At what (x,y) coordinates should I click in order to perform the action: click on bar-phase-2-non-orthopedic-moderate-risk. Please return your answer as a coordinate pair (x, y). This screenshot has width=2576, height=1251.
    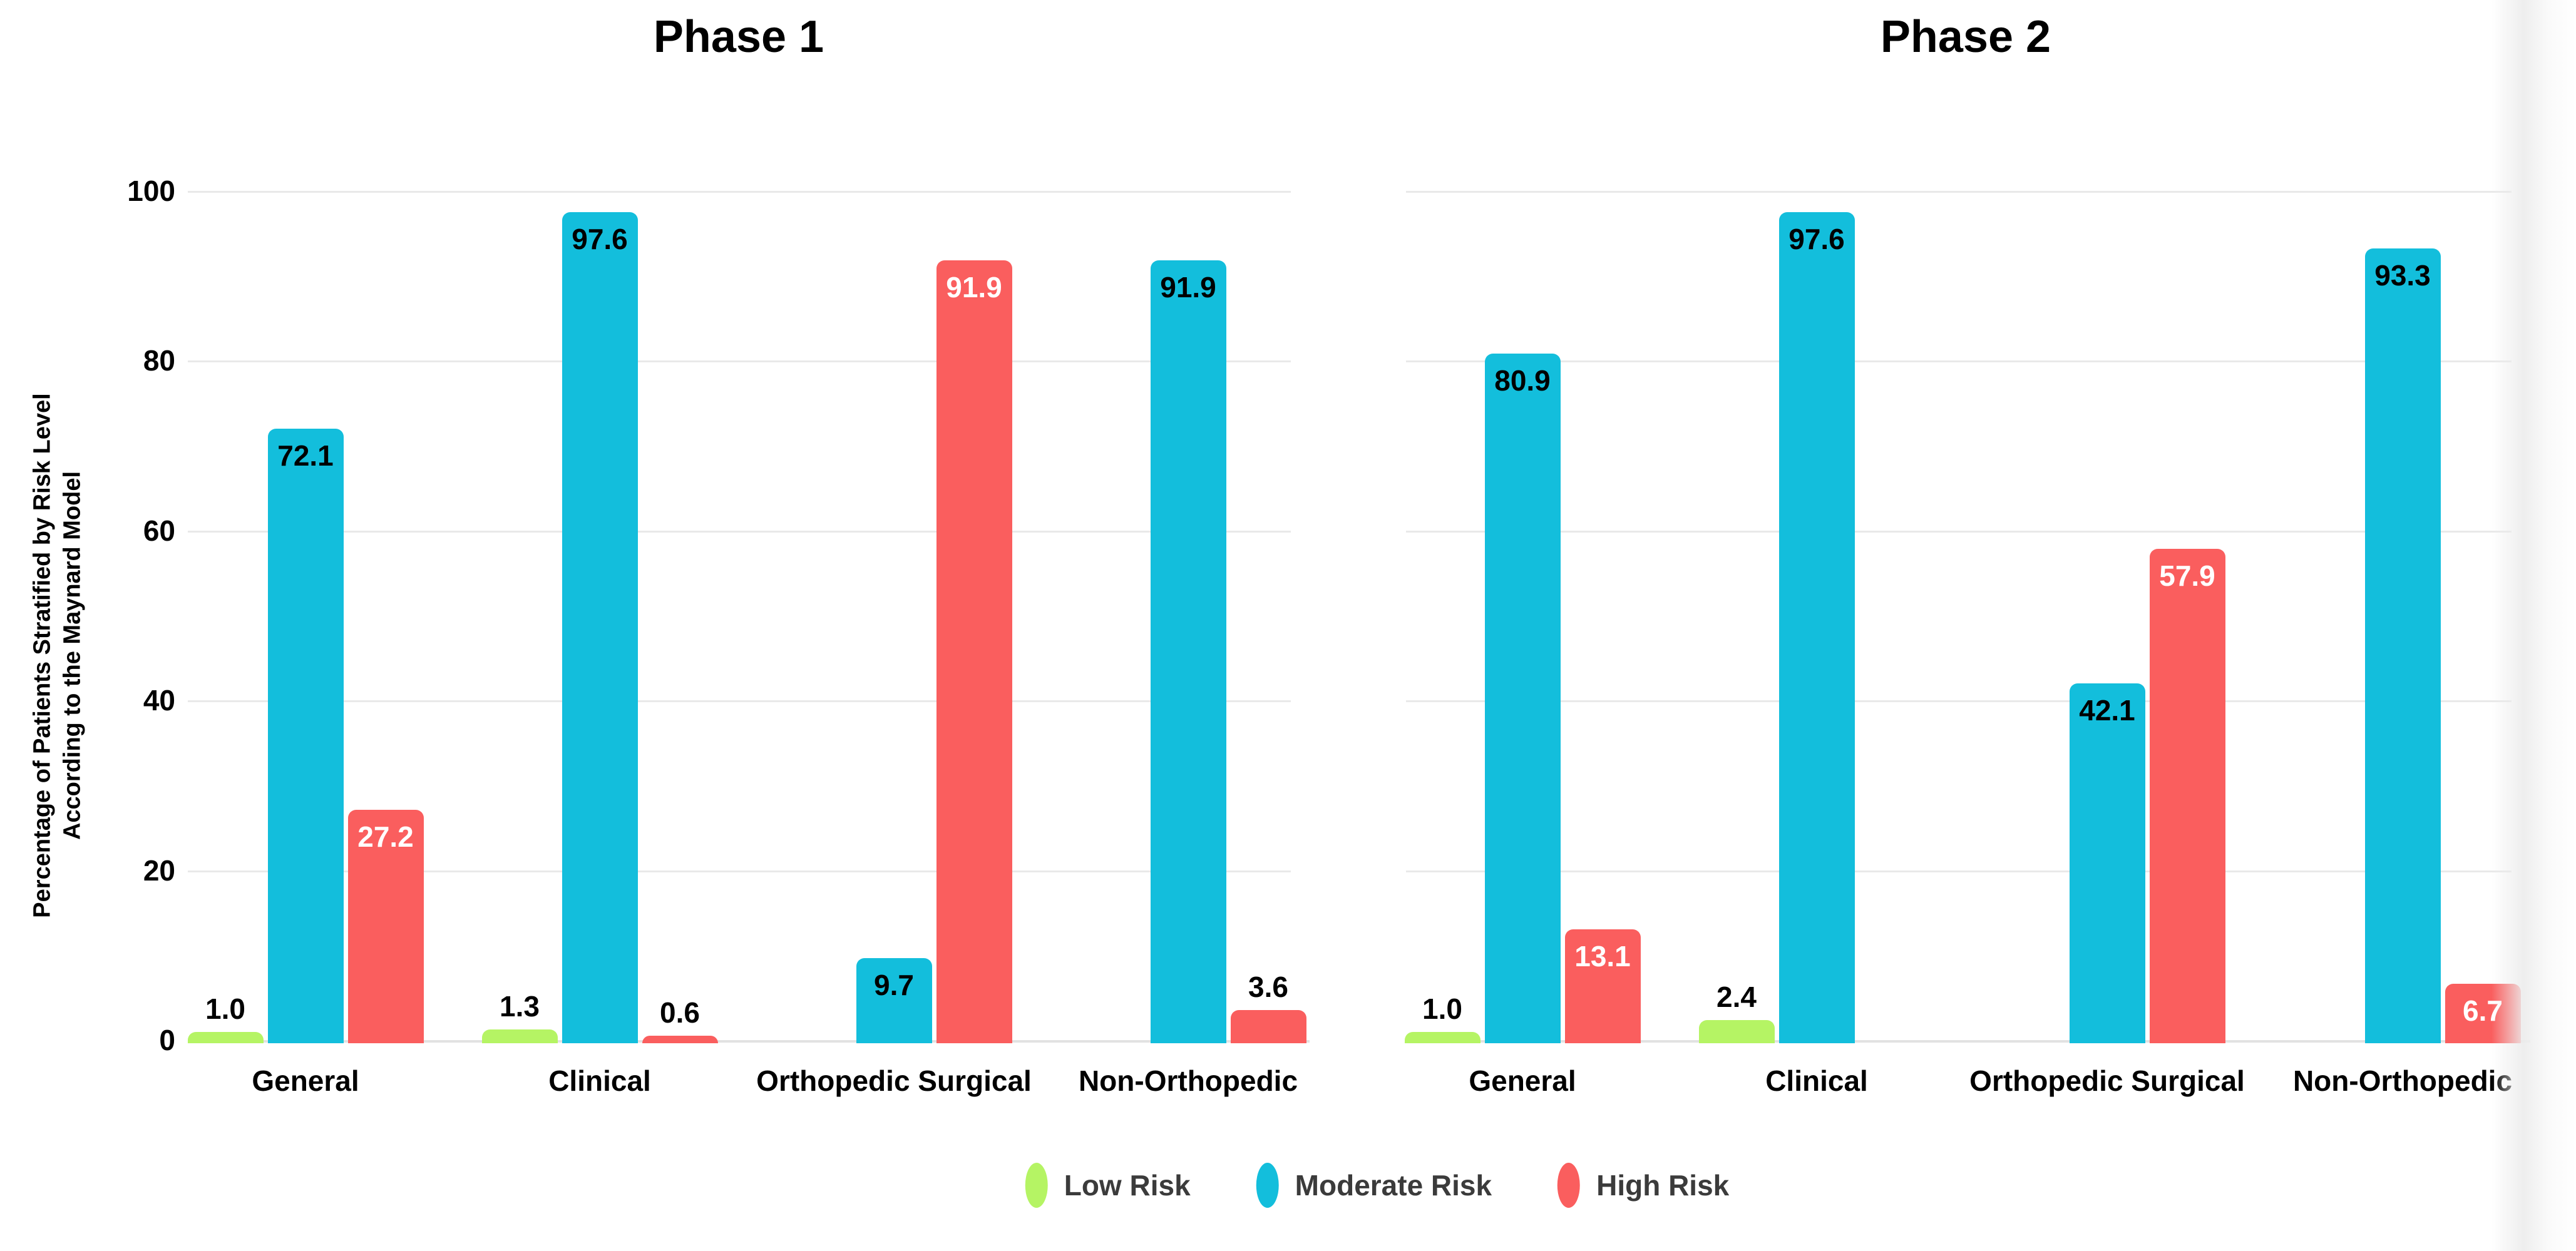
    Looking at the image, I should click on (2402, 645).